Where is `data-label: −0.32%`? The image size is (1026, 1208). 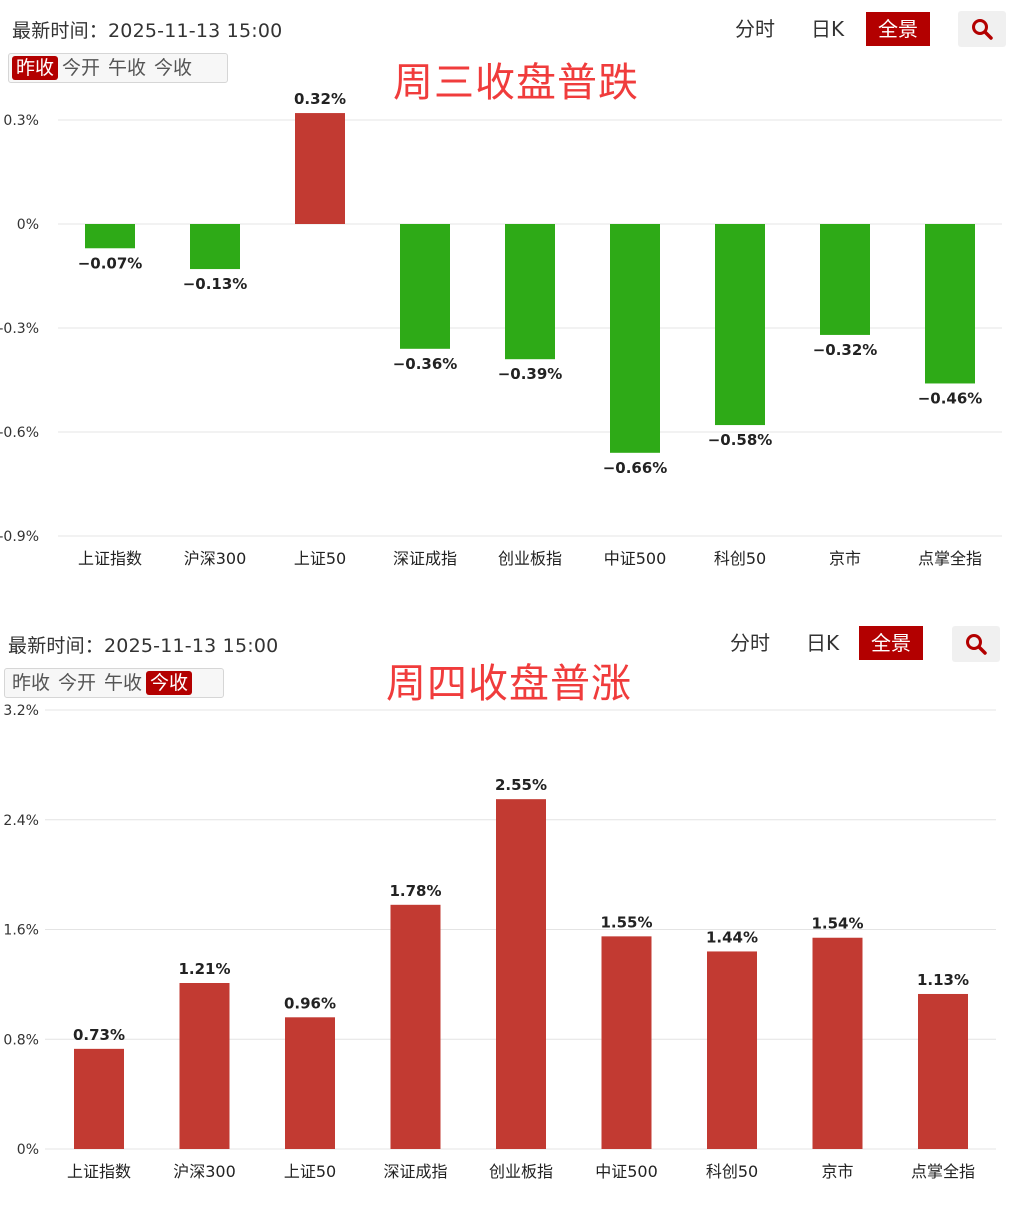
data-label: −0.32% is located at coordinates (845, 350).